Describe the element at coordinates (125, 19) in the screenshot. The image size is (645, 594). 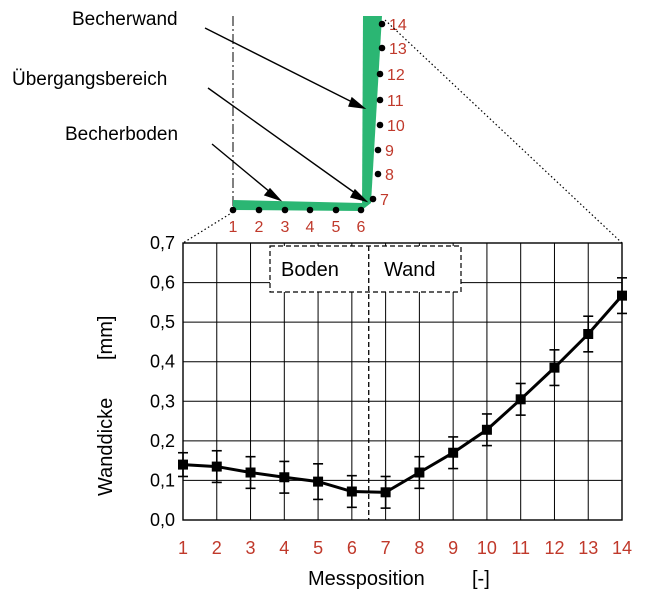
I see `label-becherwand: Becherwand` at that location.